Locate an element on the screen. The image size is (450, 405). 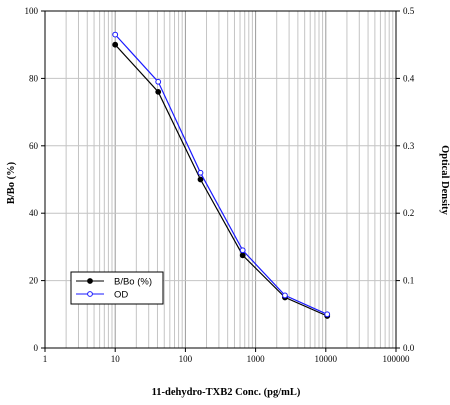
x-tick-label: 10000 is located at coordinates (326, 359).